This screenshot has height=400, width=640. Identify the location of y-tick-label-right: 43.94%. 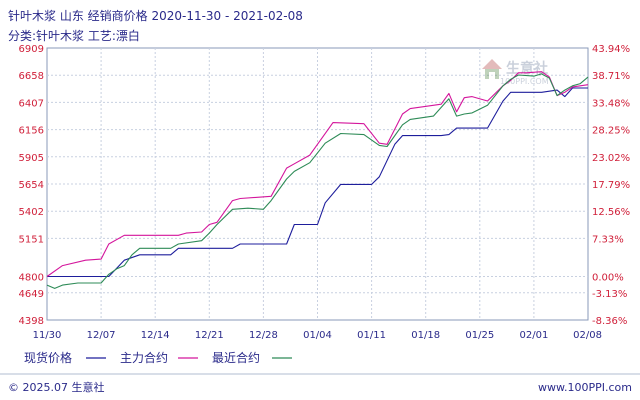
(611, 49).